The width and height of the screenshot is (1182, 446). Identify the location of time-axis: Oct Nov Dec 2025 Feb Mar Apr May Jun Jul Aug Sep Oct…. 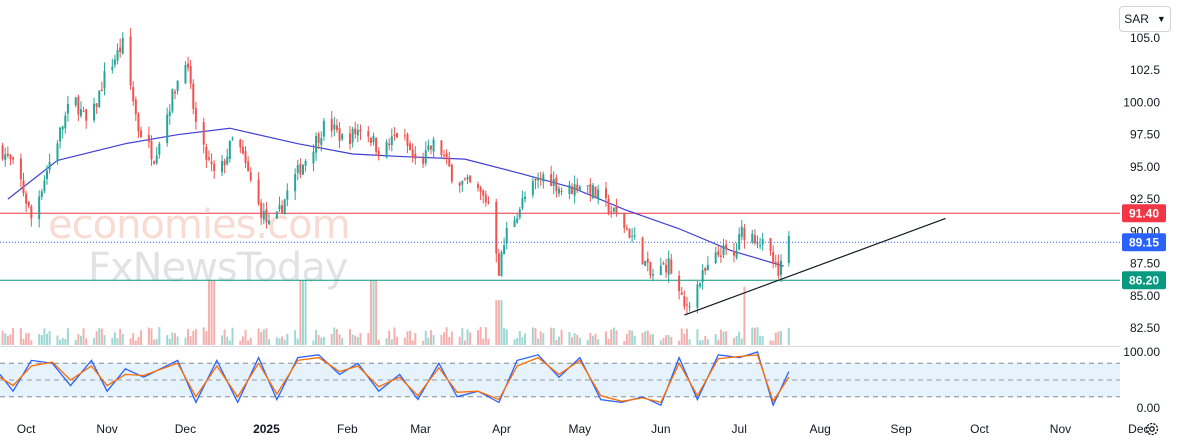
(583, 429).